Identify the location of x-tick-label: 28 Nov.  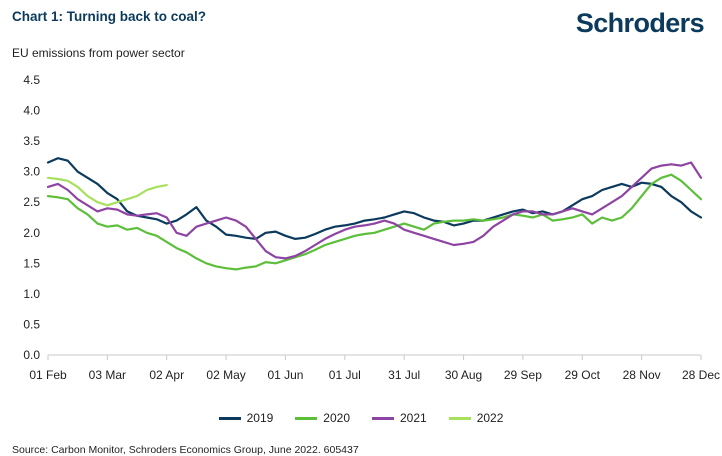
(642, 375).